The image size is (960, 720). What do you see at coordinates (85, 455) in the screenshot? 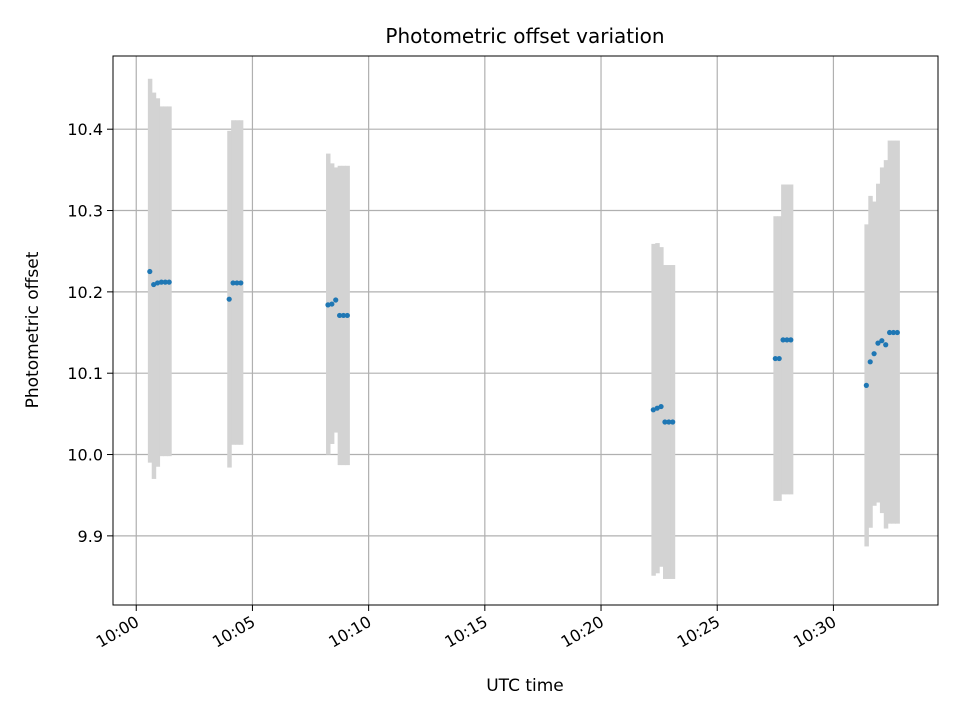
I see `y-tick-label: 10.0` at bounding box center [85, 455].